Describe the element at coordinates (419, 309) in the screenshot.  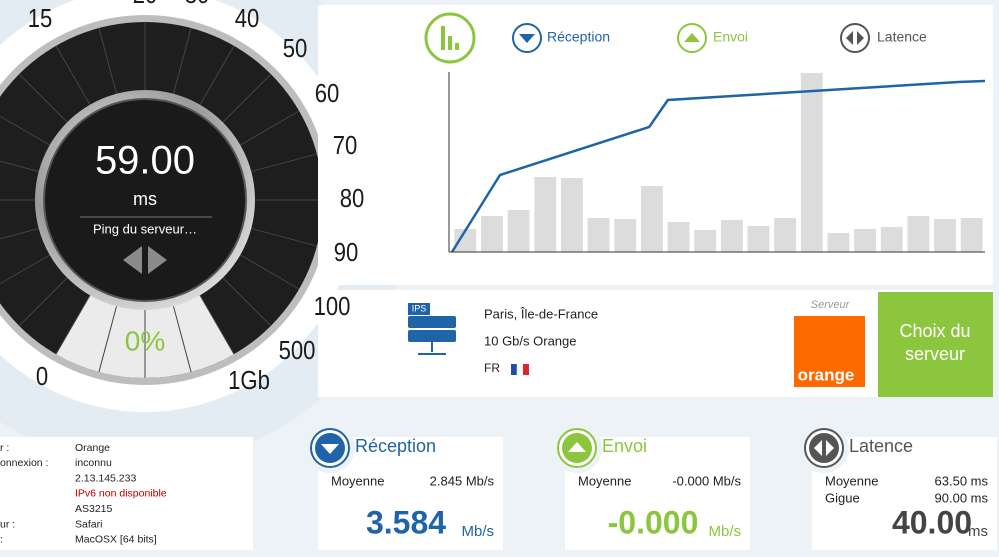
I see `ips-tag` at that location.